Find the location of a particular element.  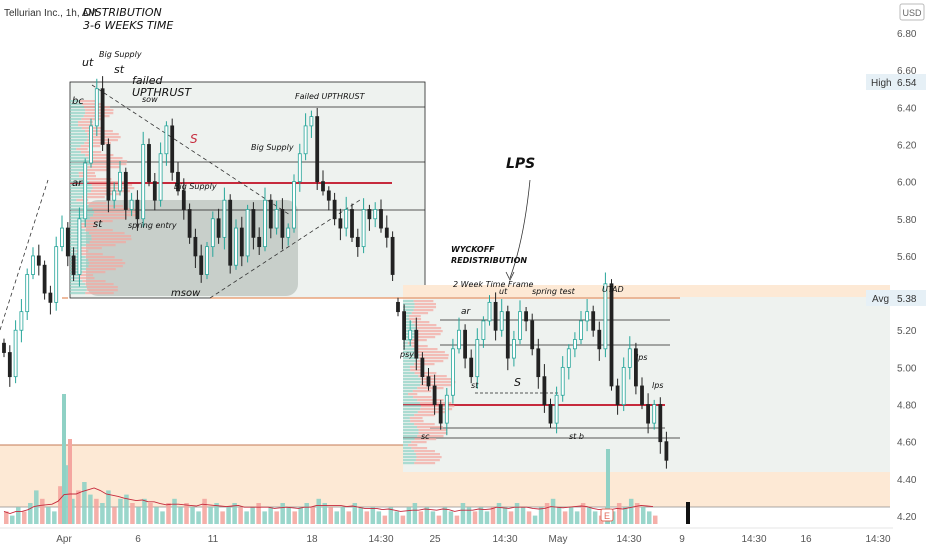

y-tick-label: 4.60 is located at coordinates (907, 443).